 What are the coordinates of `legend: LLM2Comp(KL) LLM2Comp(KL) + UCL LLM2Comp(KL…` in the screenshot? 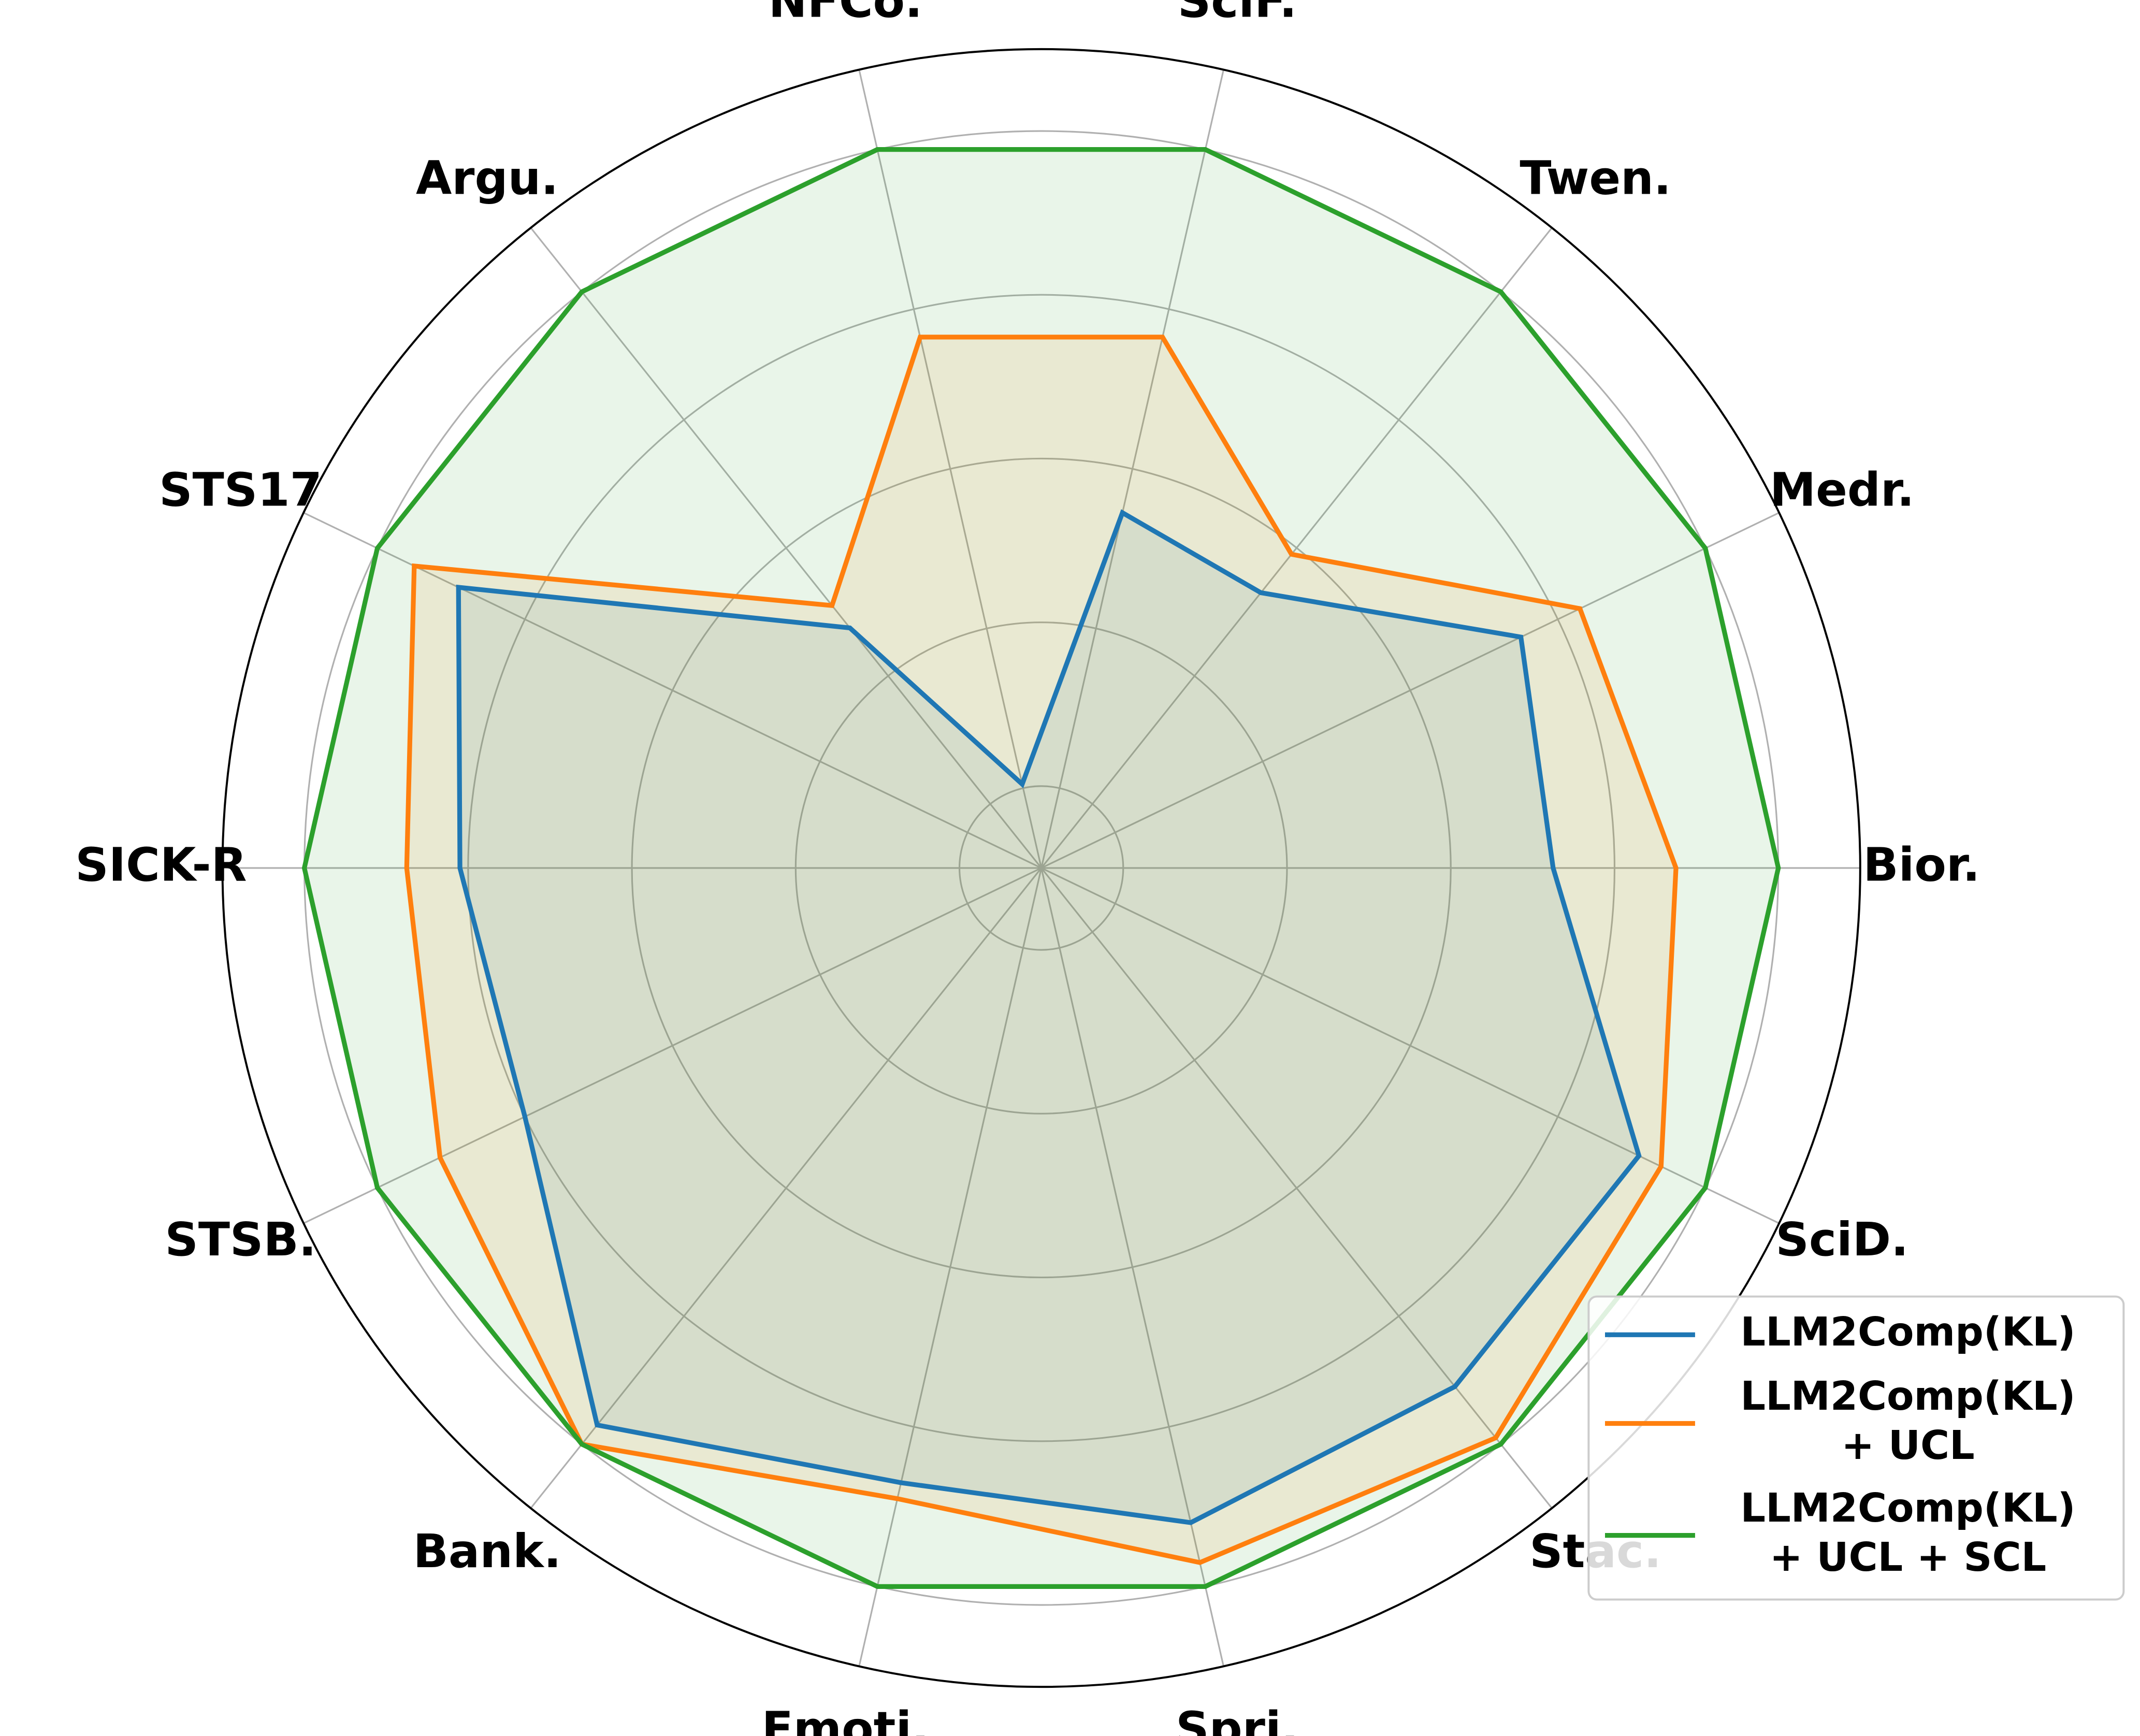 It's located at (1856, 1448).